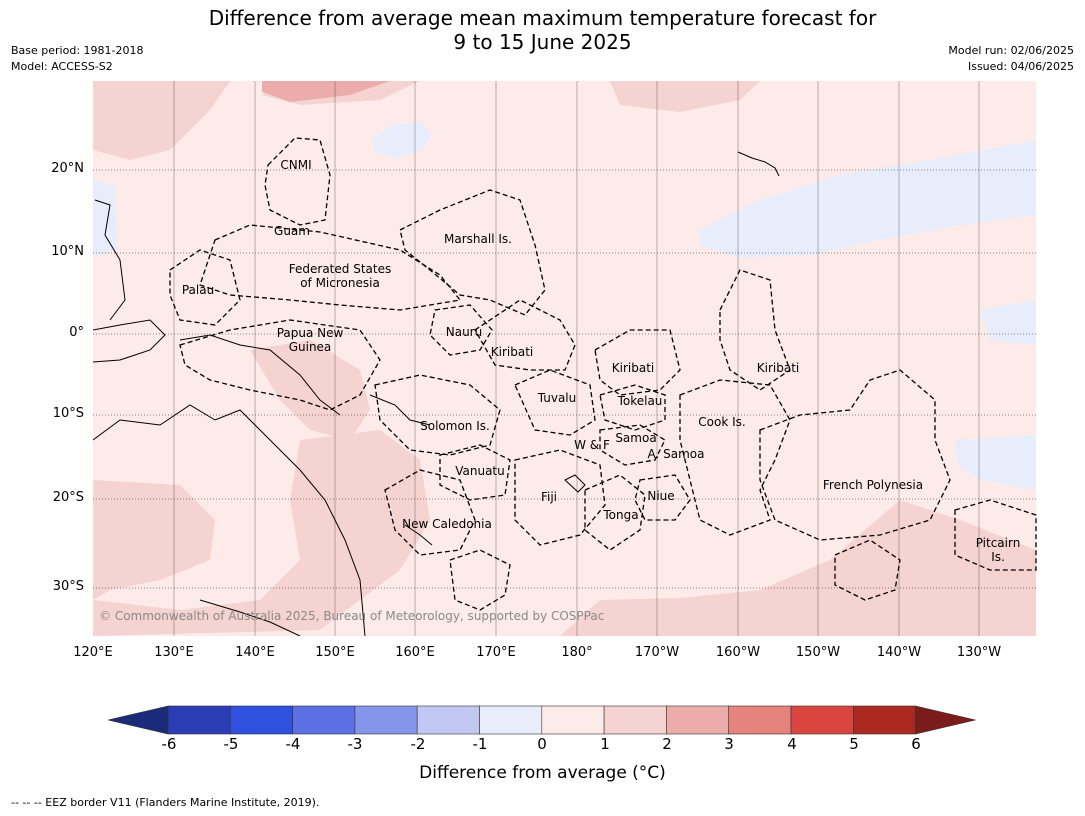 The height and width of the screenshot is (816, 1085). Describe the element at coordinates (455, 426) in the screenshot. I see `region-label: Solomon Is.` at that location.